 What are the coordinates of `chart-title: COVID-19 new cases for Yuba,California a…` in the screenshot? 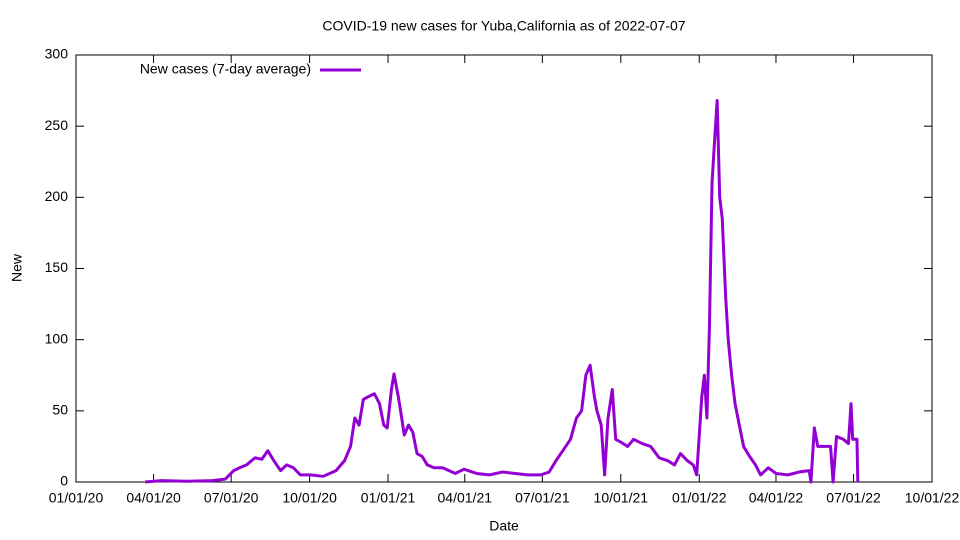 It's located at (503, 26).